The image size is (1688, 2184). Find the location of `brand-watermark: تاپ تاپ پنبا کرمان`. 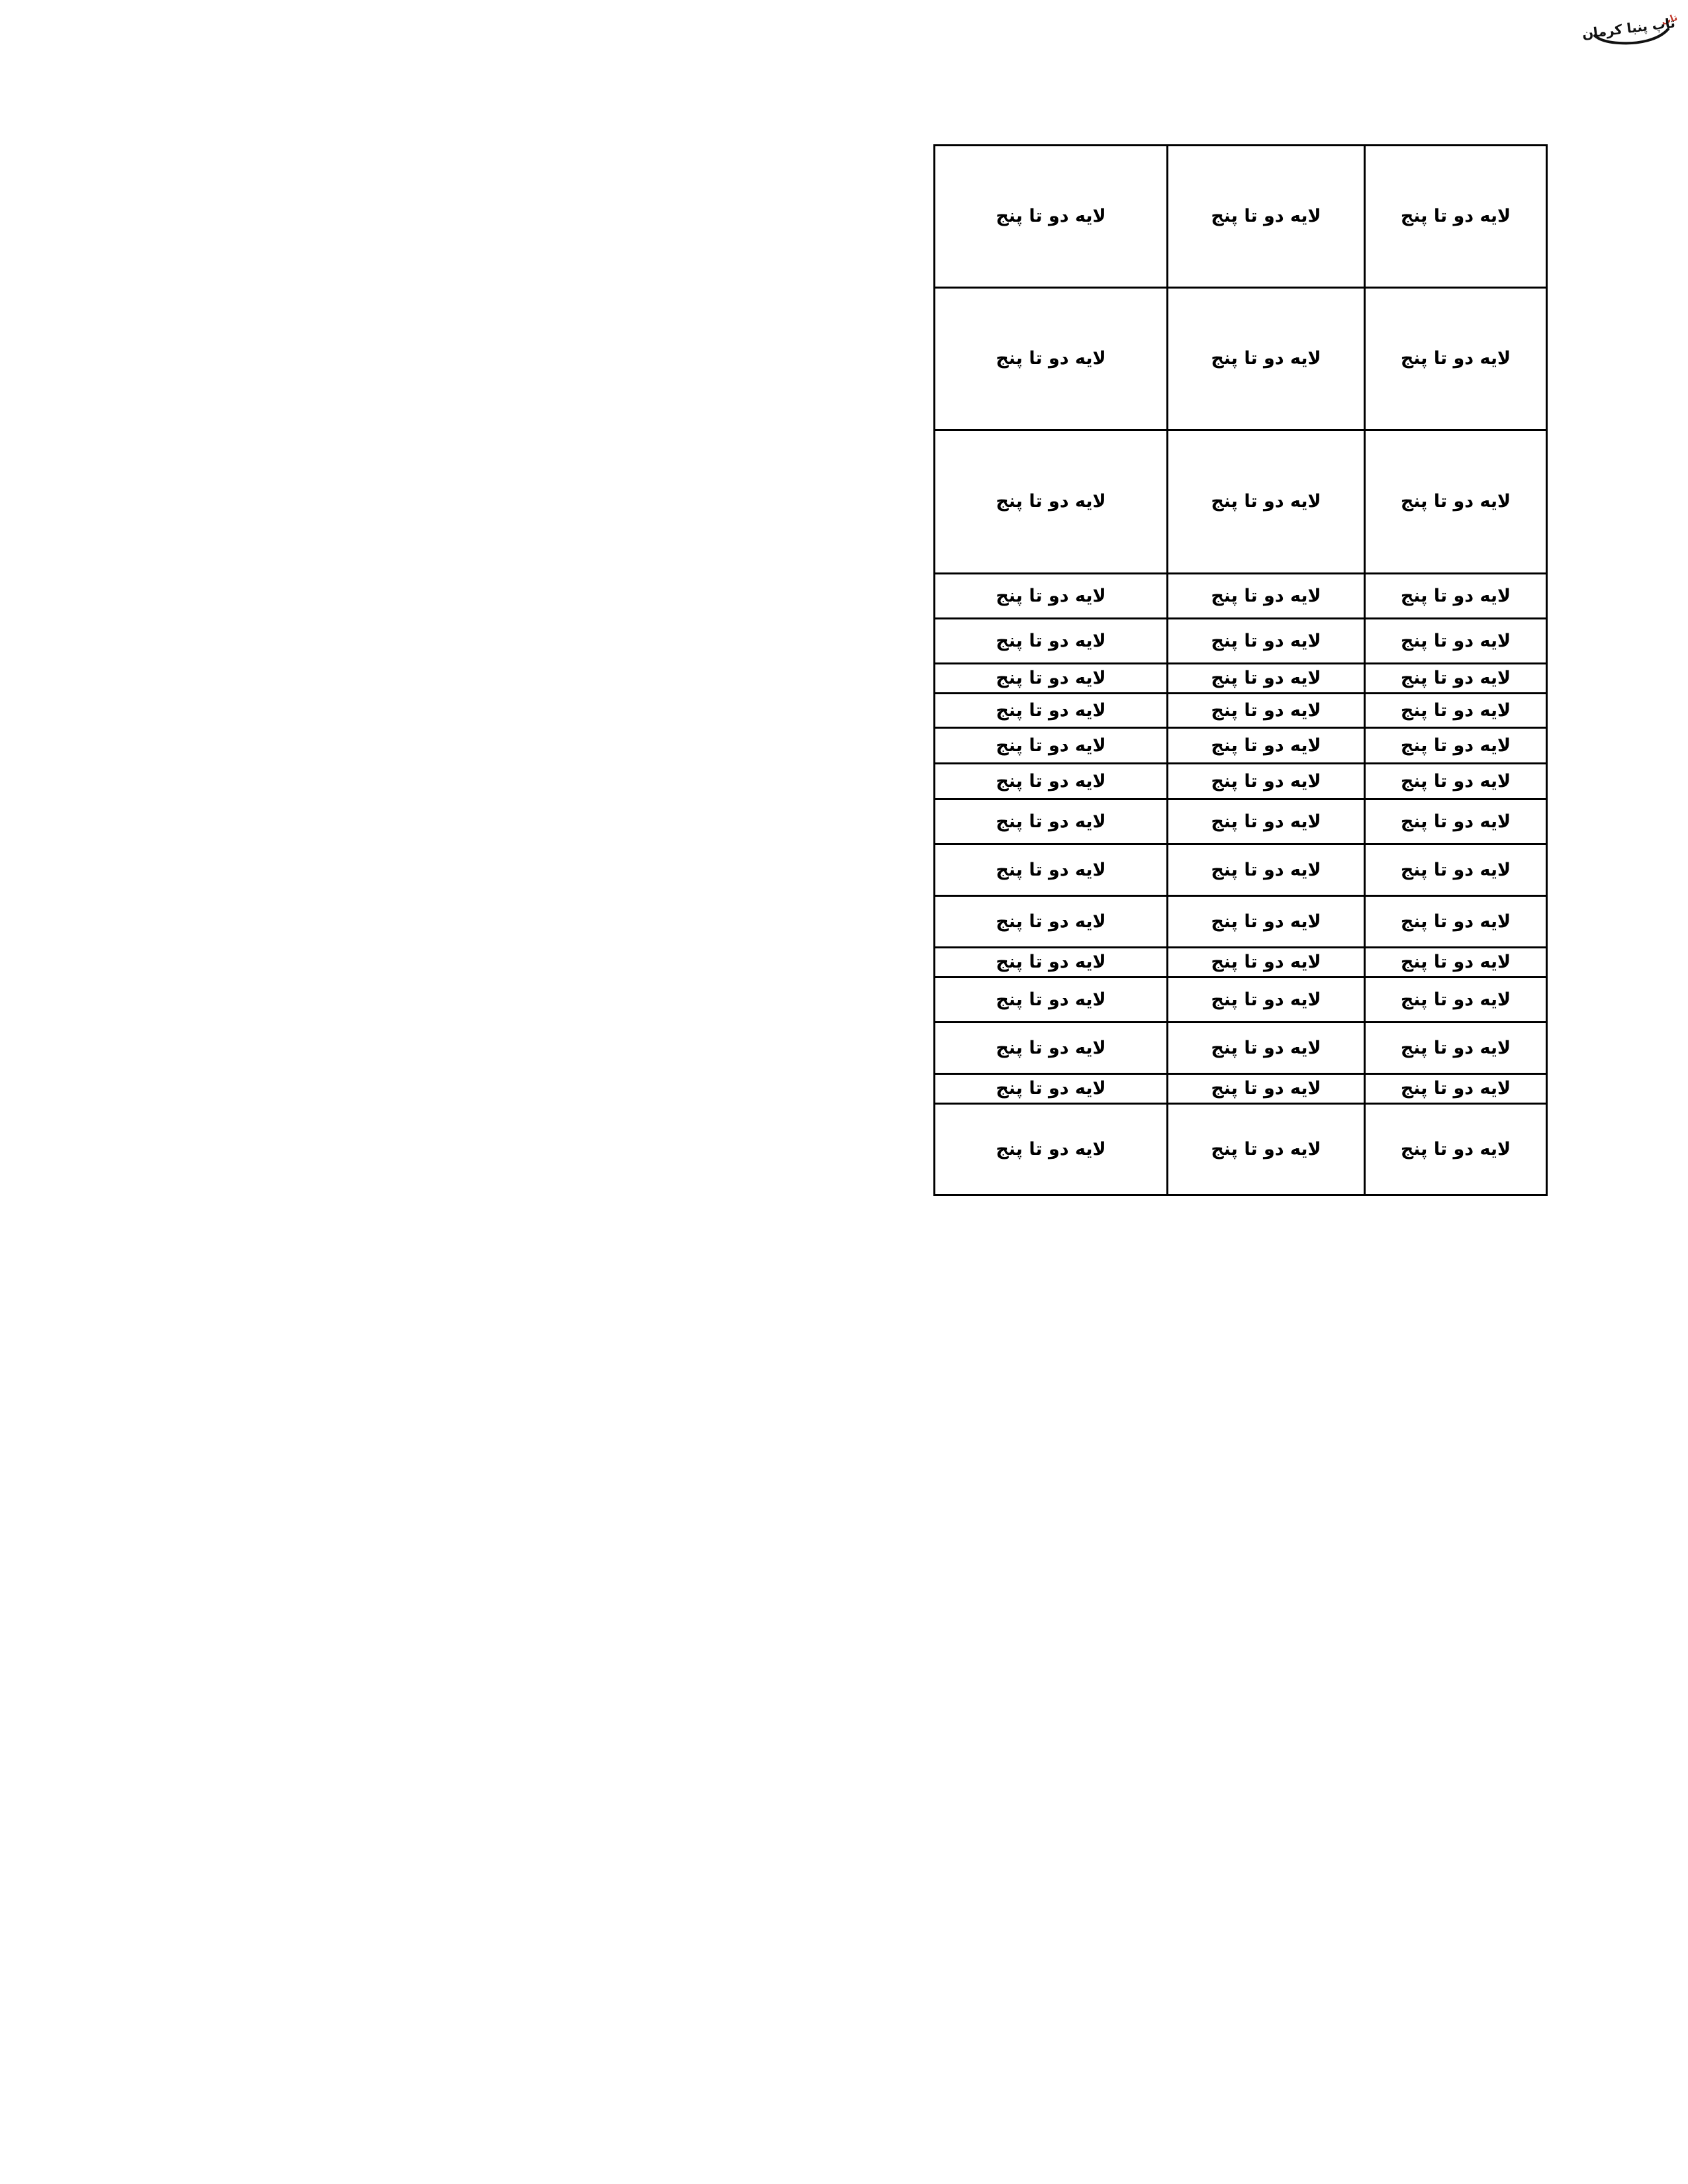

brand-watermark: تاپ تاپ پنبا کرمان is located at coordinates (1619, 29).